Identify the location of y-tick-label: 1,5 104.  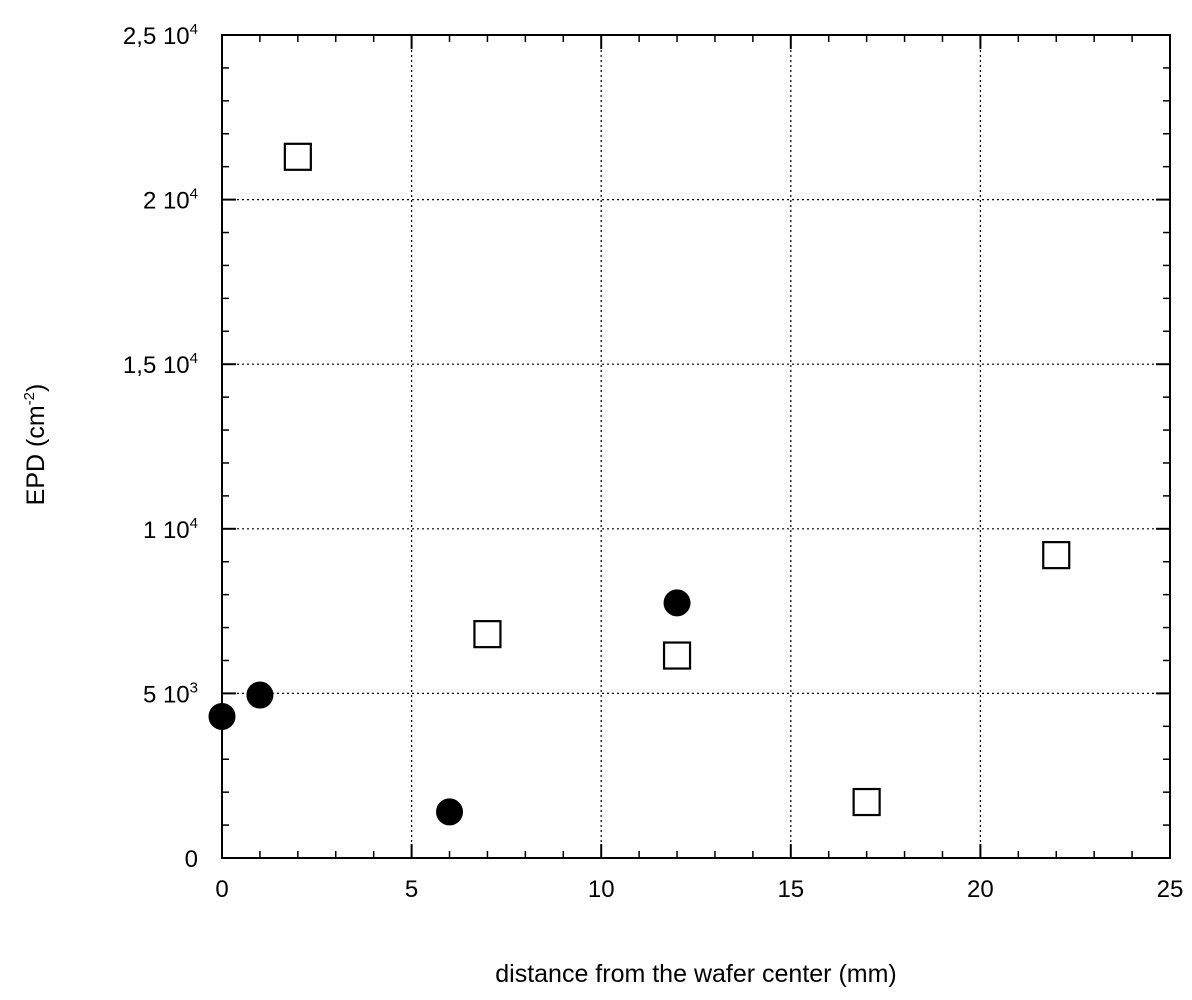
(160, 364).